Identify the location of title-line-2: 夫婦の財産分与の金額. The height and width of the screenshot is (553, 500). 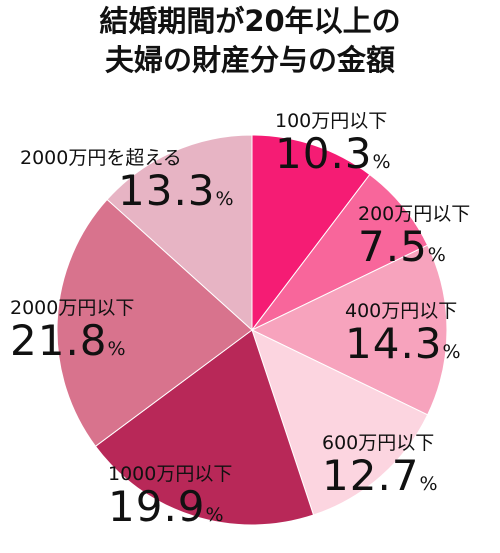
(249, 60).